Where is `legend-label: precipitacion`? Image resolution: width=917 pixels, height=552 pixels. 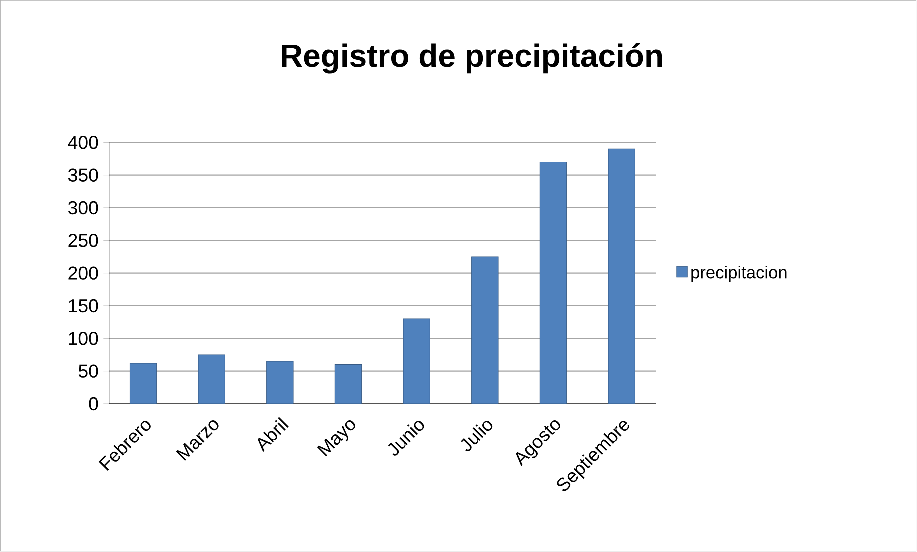
legend-label: precipitacion is located at coordinates (739, 274).